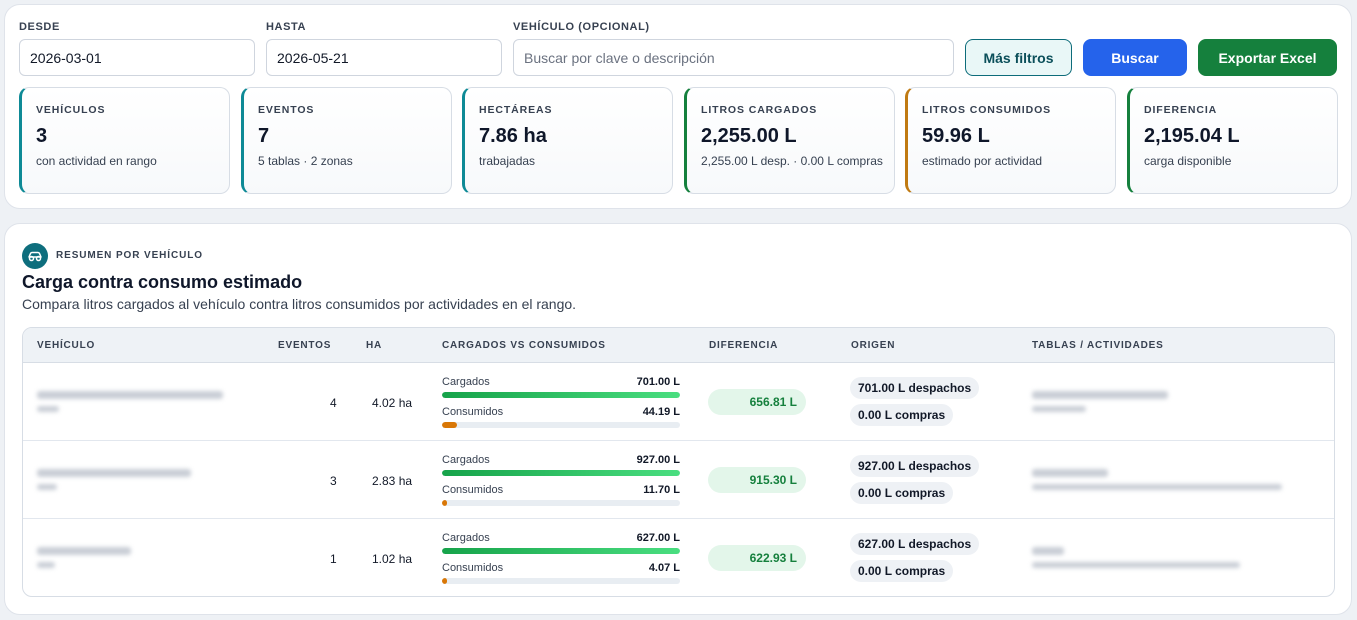 This screenshot has height=620, width=1357. What do you see at coordinates (661, 490) in the screenshot?
I see `consumed-value: 11.70 L` at bounding box center [661, 490].